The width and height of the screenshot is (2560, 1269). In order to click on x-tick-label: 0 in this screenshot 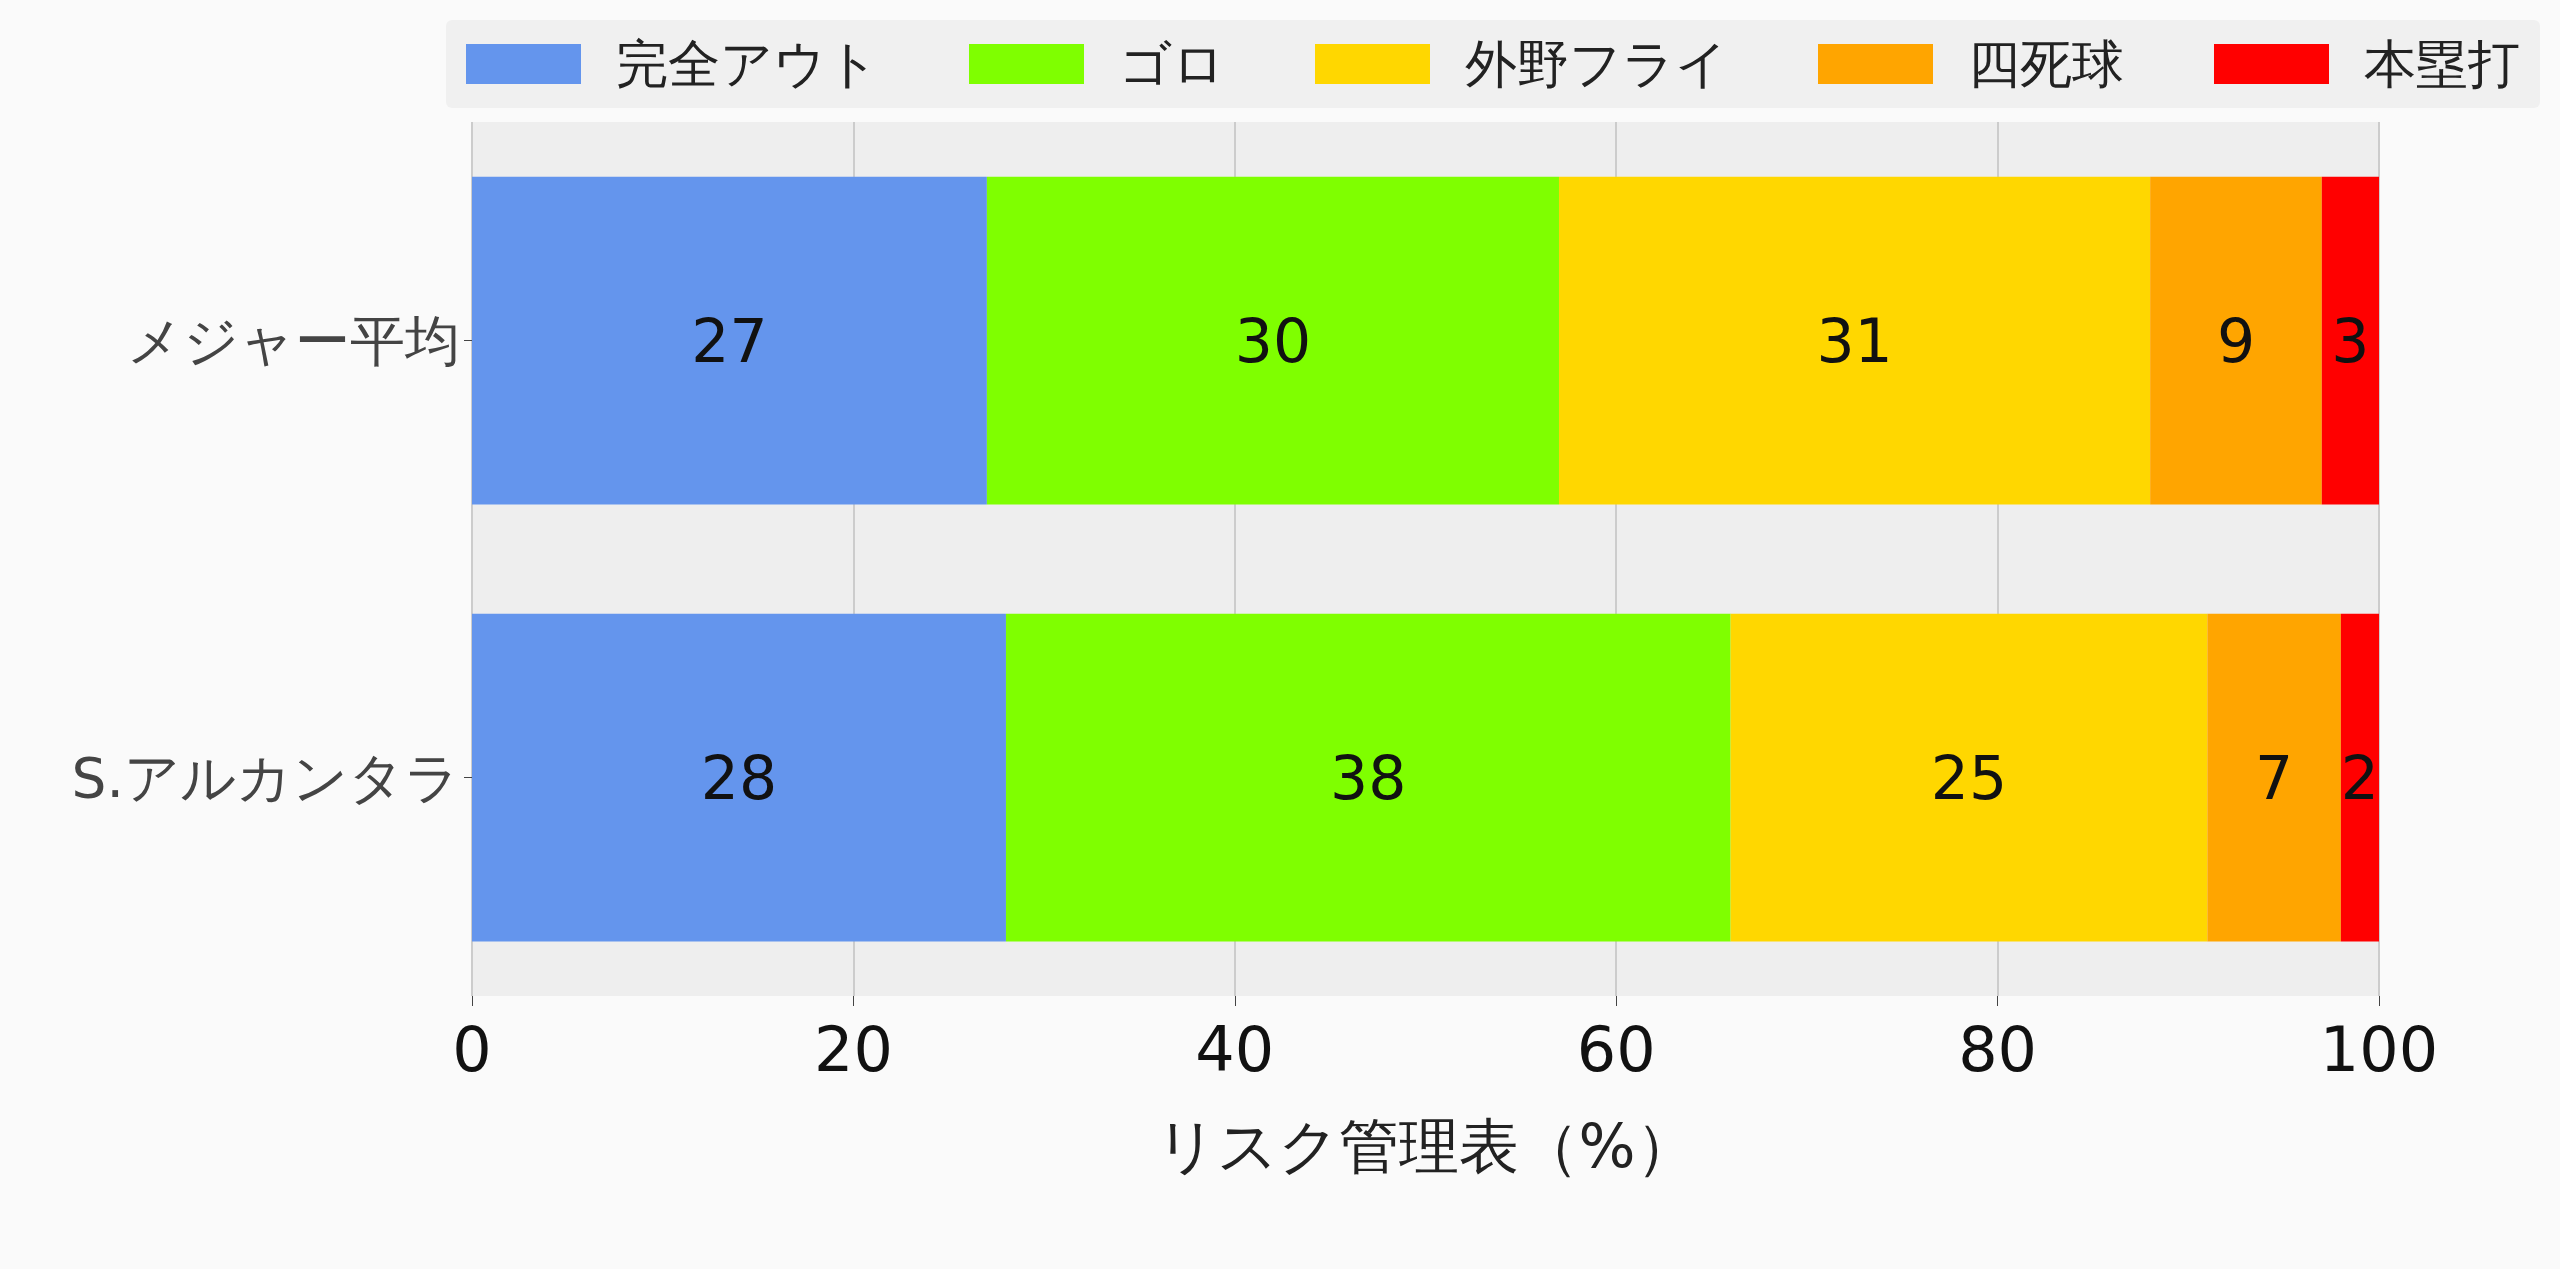, I will do `click(472, 1049)`.